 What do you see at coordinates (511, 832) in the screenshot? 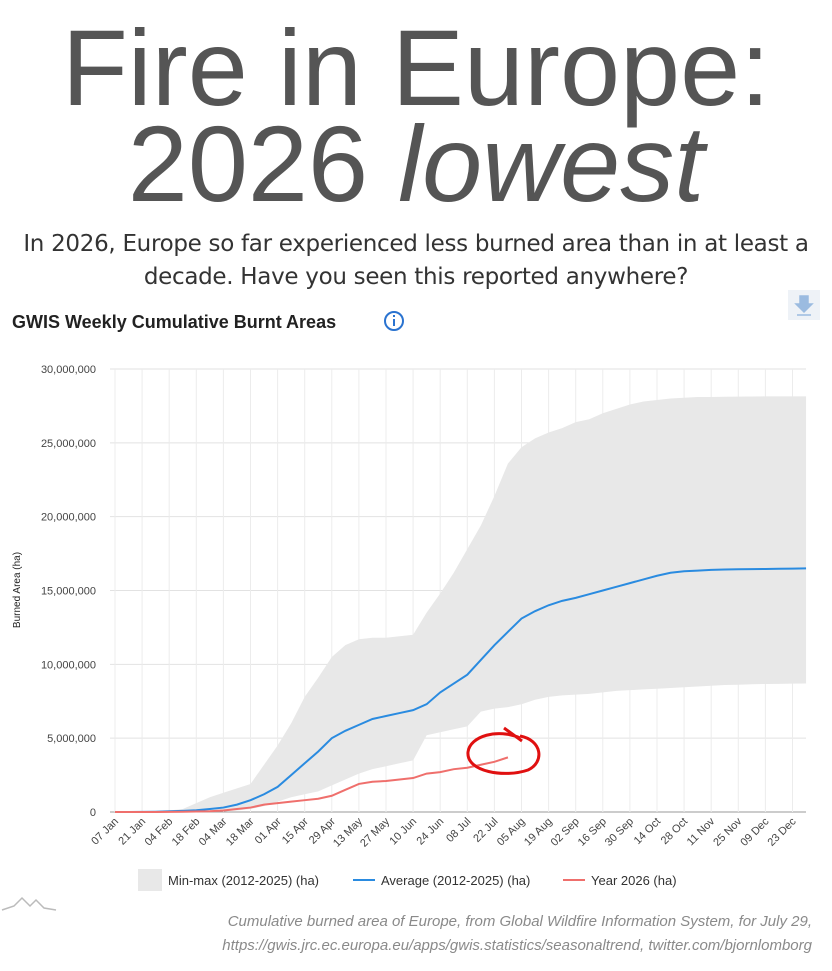
I see `x-tick-label: 05 Aug` at bounding box center [511, 832].